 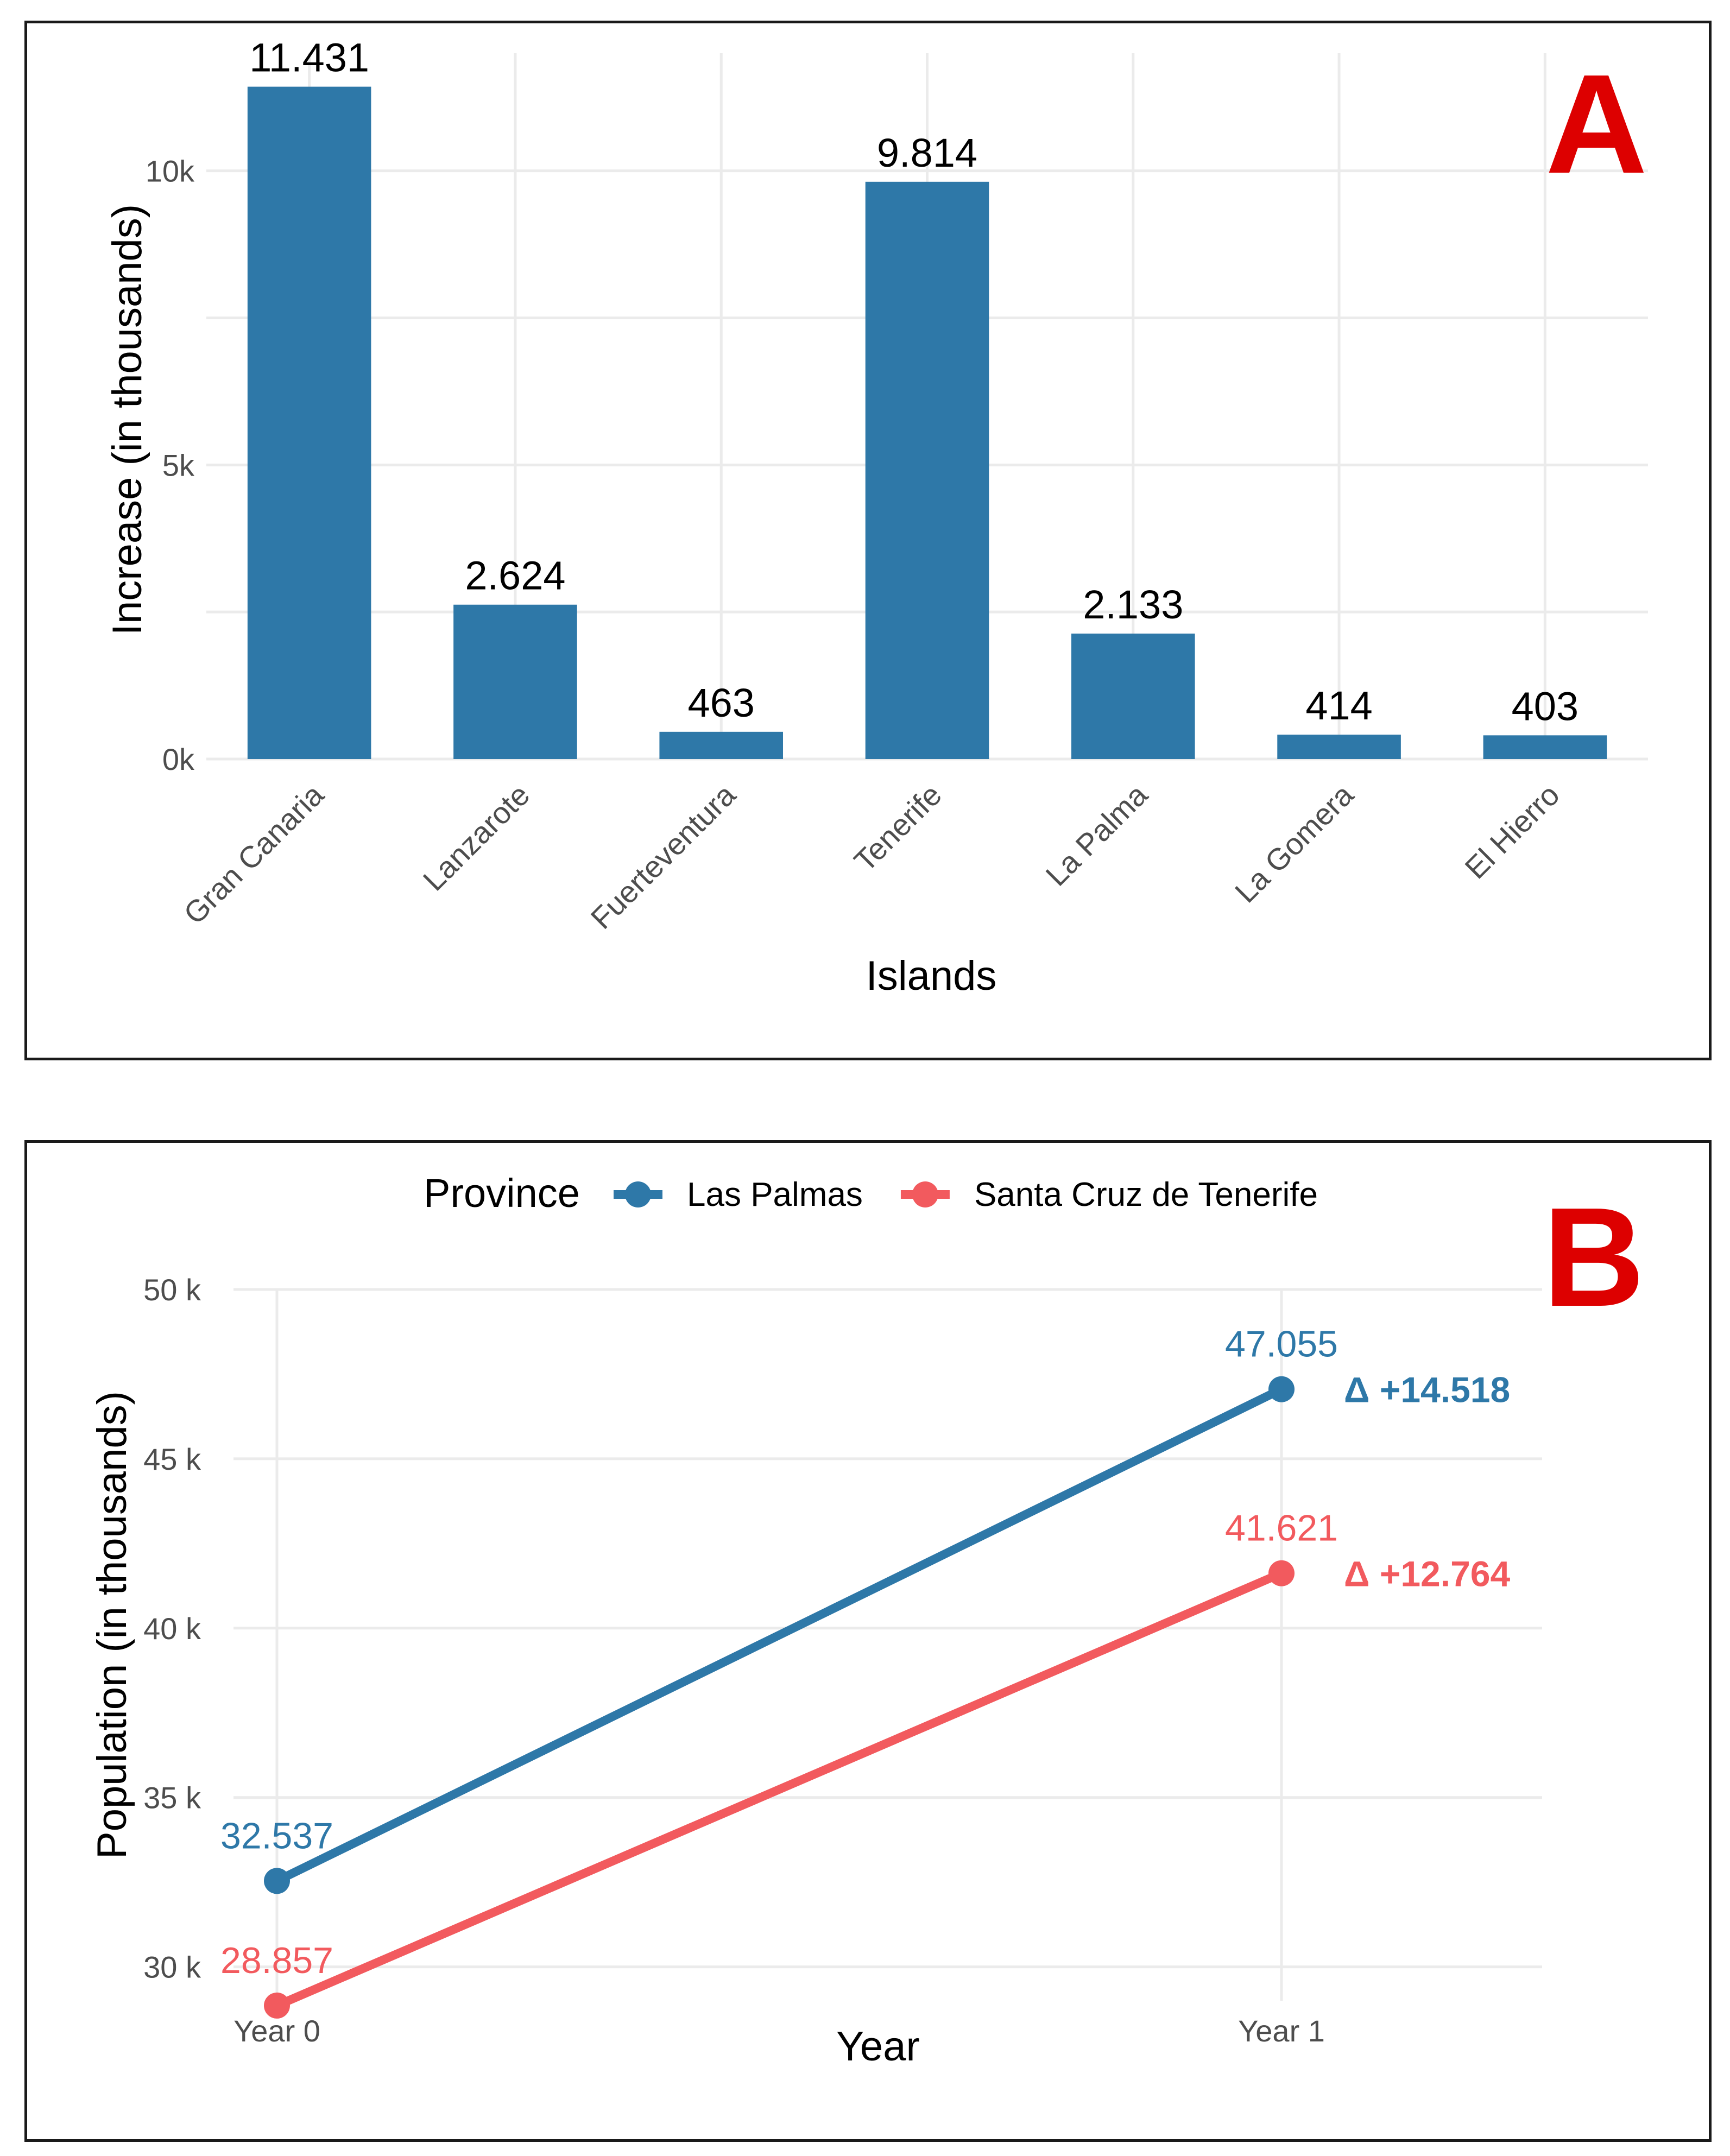 I want to click on x-tick-label: Fuerteventura, so click(x=663, y=856).